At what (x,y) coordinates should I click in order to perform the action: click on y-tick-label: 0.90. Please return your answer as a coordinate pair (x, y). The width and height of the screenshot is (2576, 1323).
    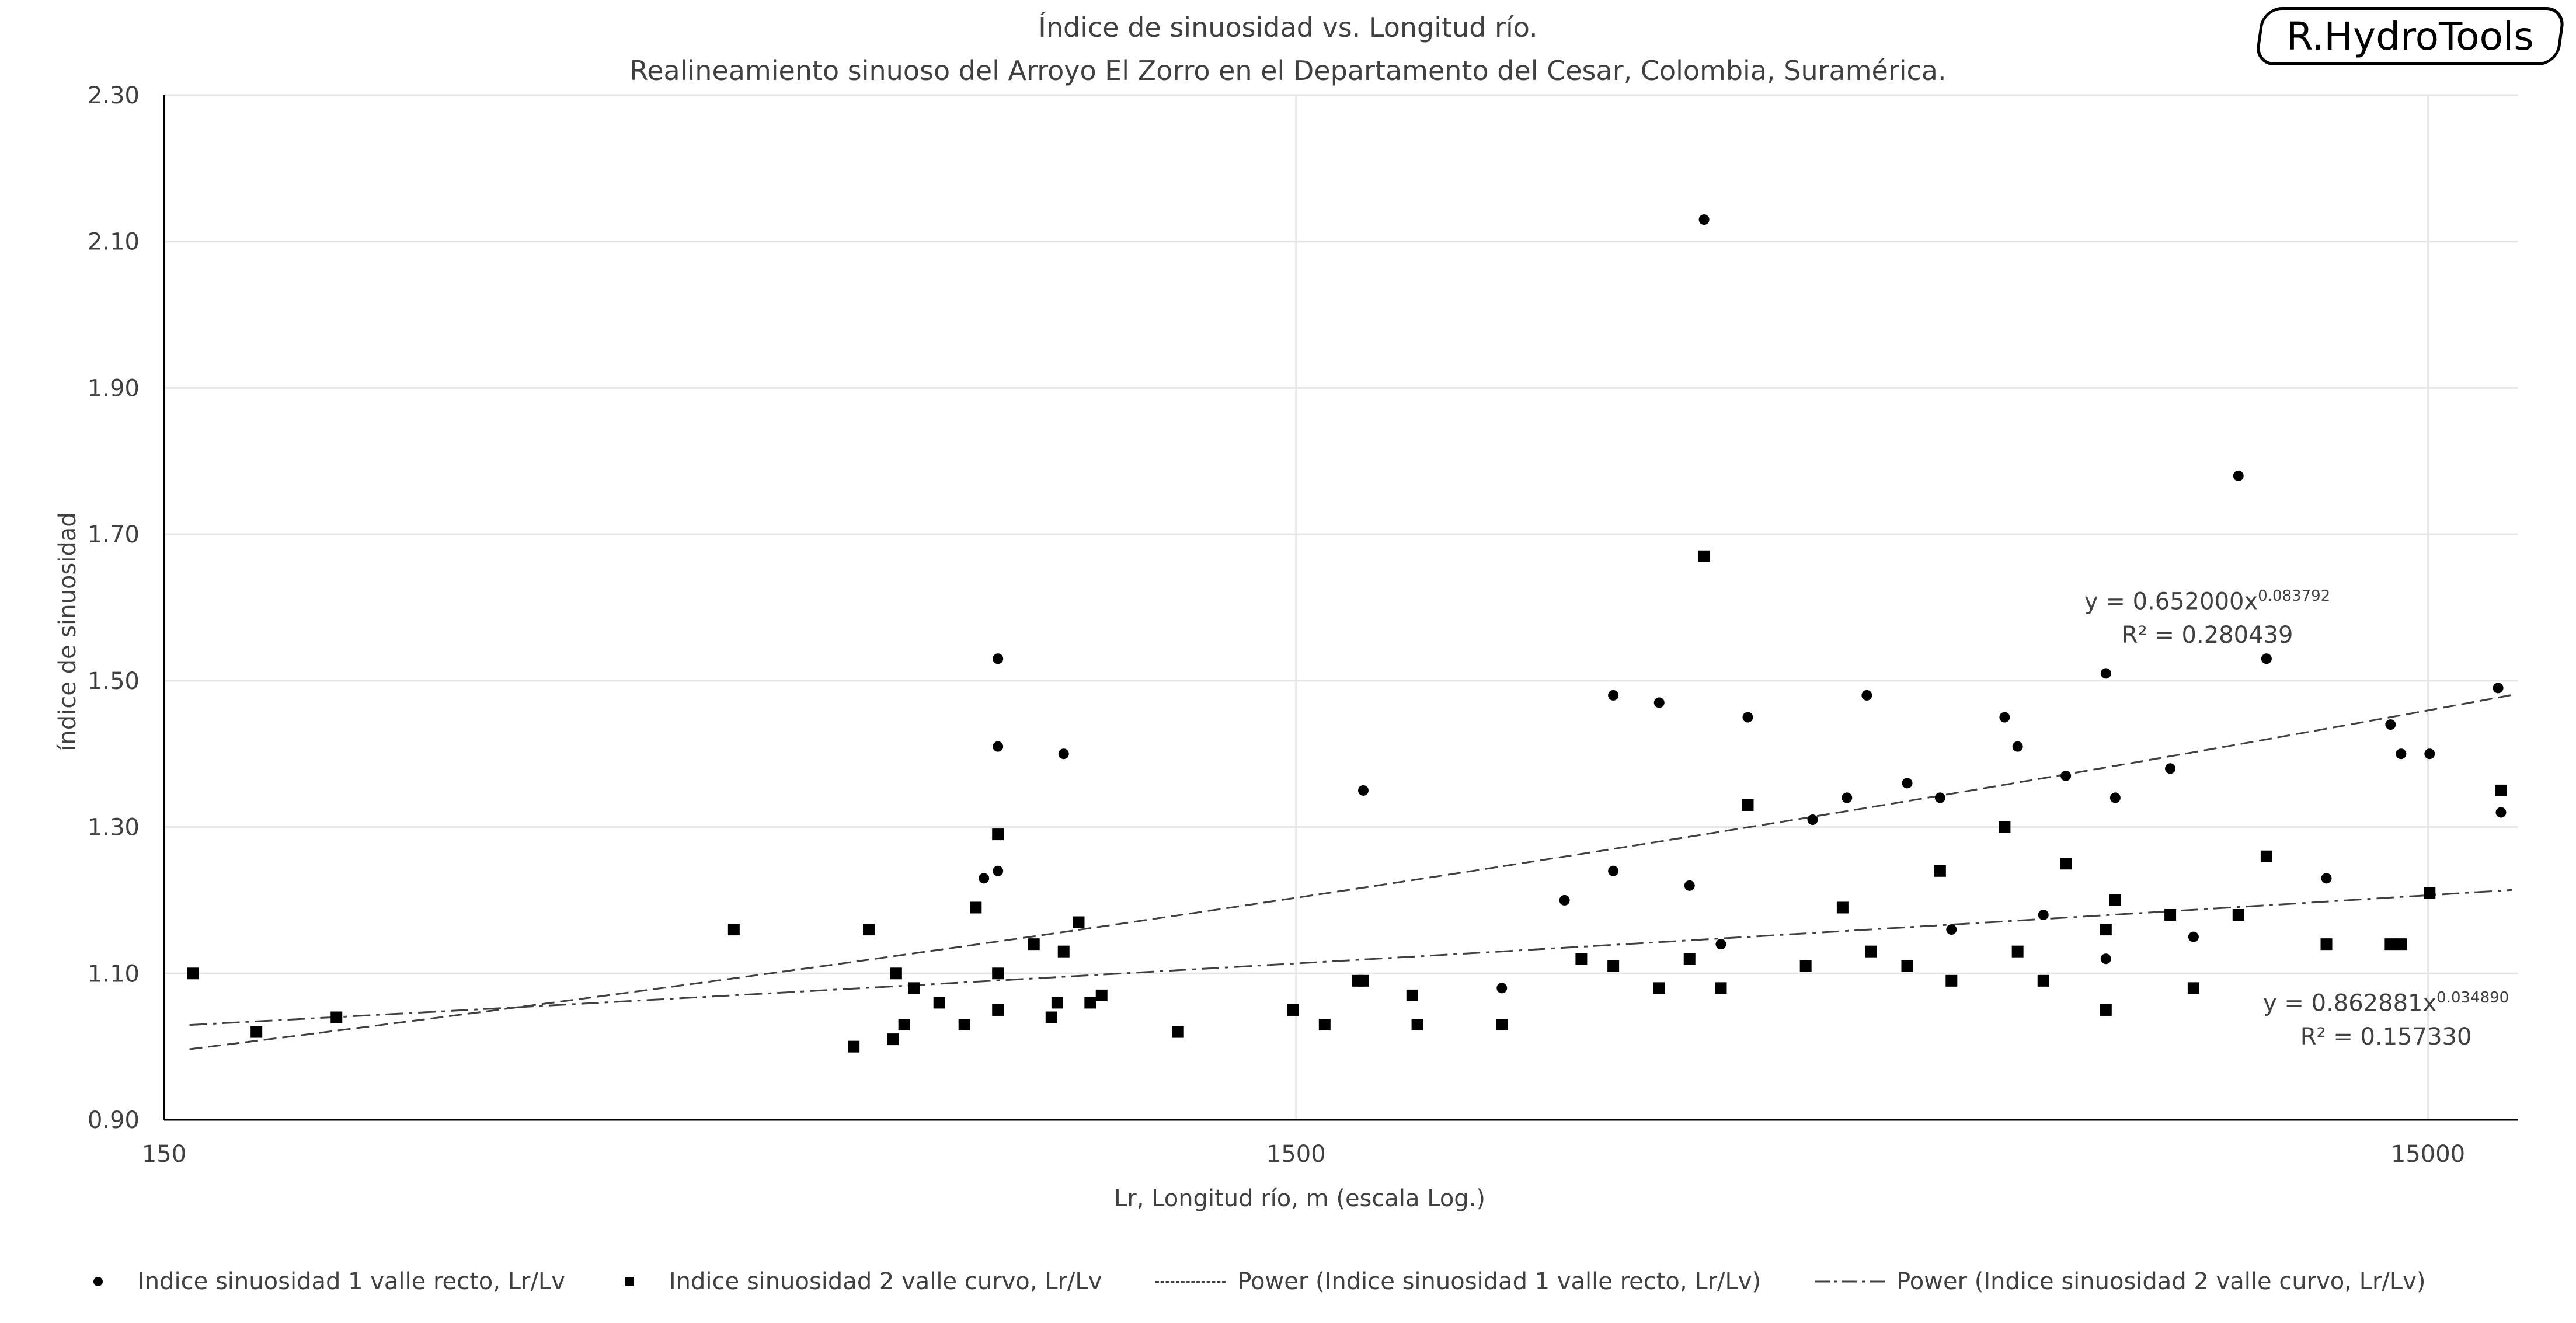
    Looking at the image, I should click on (114, 1120).